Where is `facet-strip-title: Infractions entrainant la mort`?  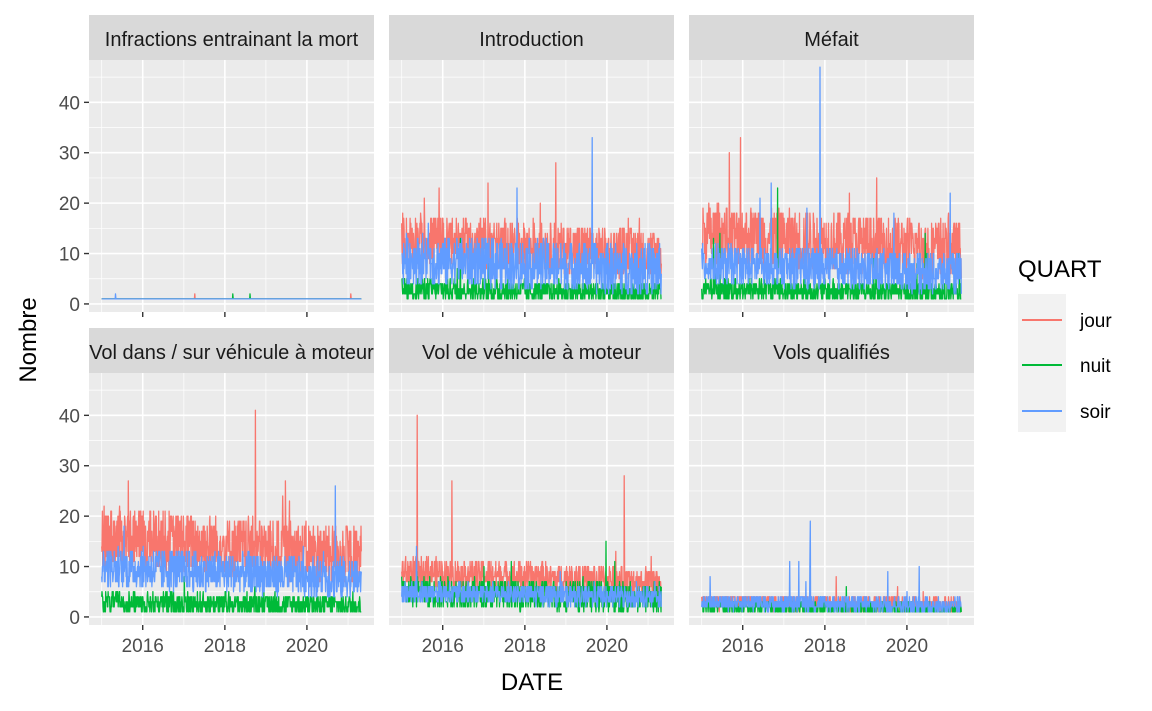 facet-strip-title: Infractions entrainant la mort is located at coordinates (232, 40).